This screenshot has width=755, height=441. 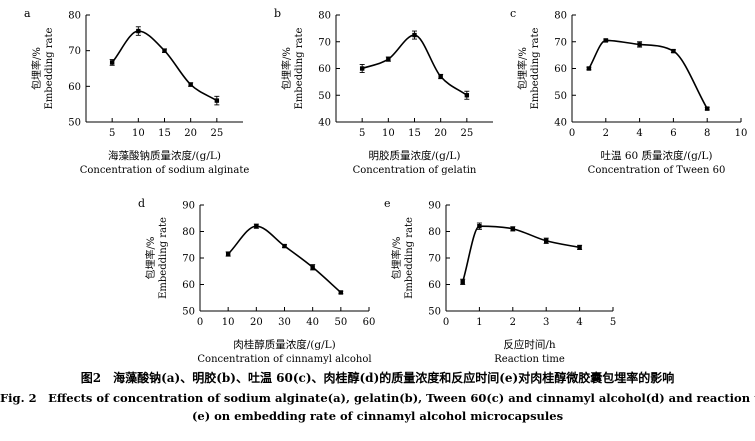 What do you see at coordinates (529, 344) in the screenshot?
I see `x-axis-label-zh: 反应时间/h` at bounding box center [529, 344].